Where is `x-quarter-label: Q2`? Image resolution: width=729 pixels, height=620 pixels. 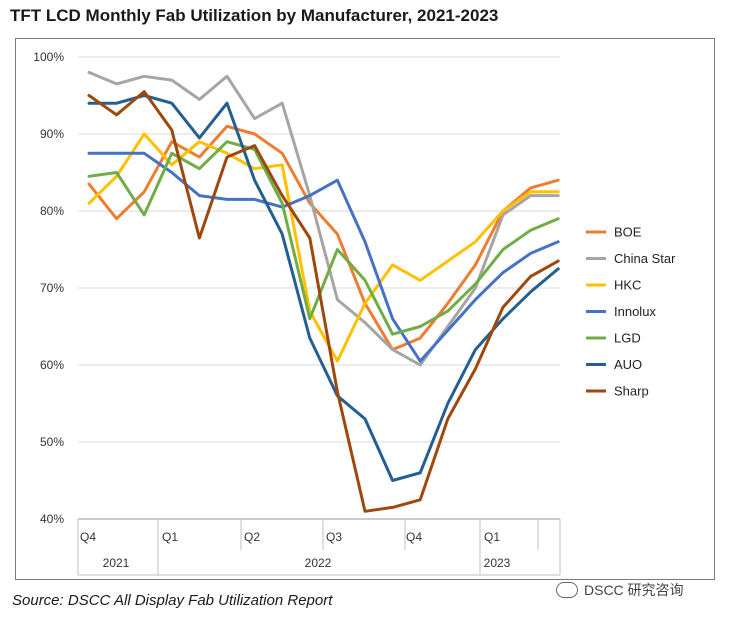 x-quarter-label: Q2 is located at coordinates (252, 537).